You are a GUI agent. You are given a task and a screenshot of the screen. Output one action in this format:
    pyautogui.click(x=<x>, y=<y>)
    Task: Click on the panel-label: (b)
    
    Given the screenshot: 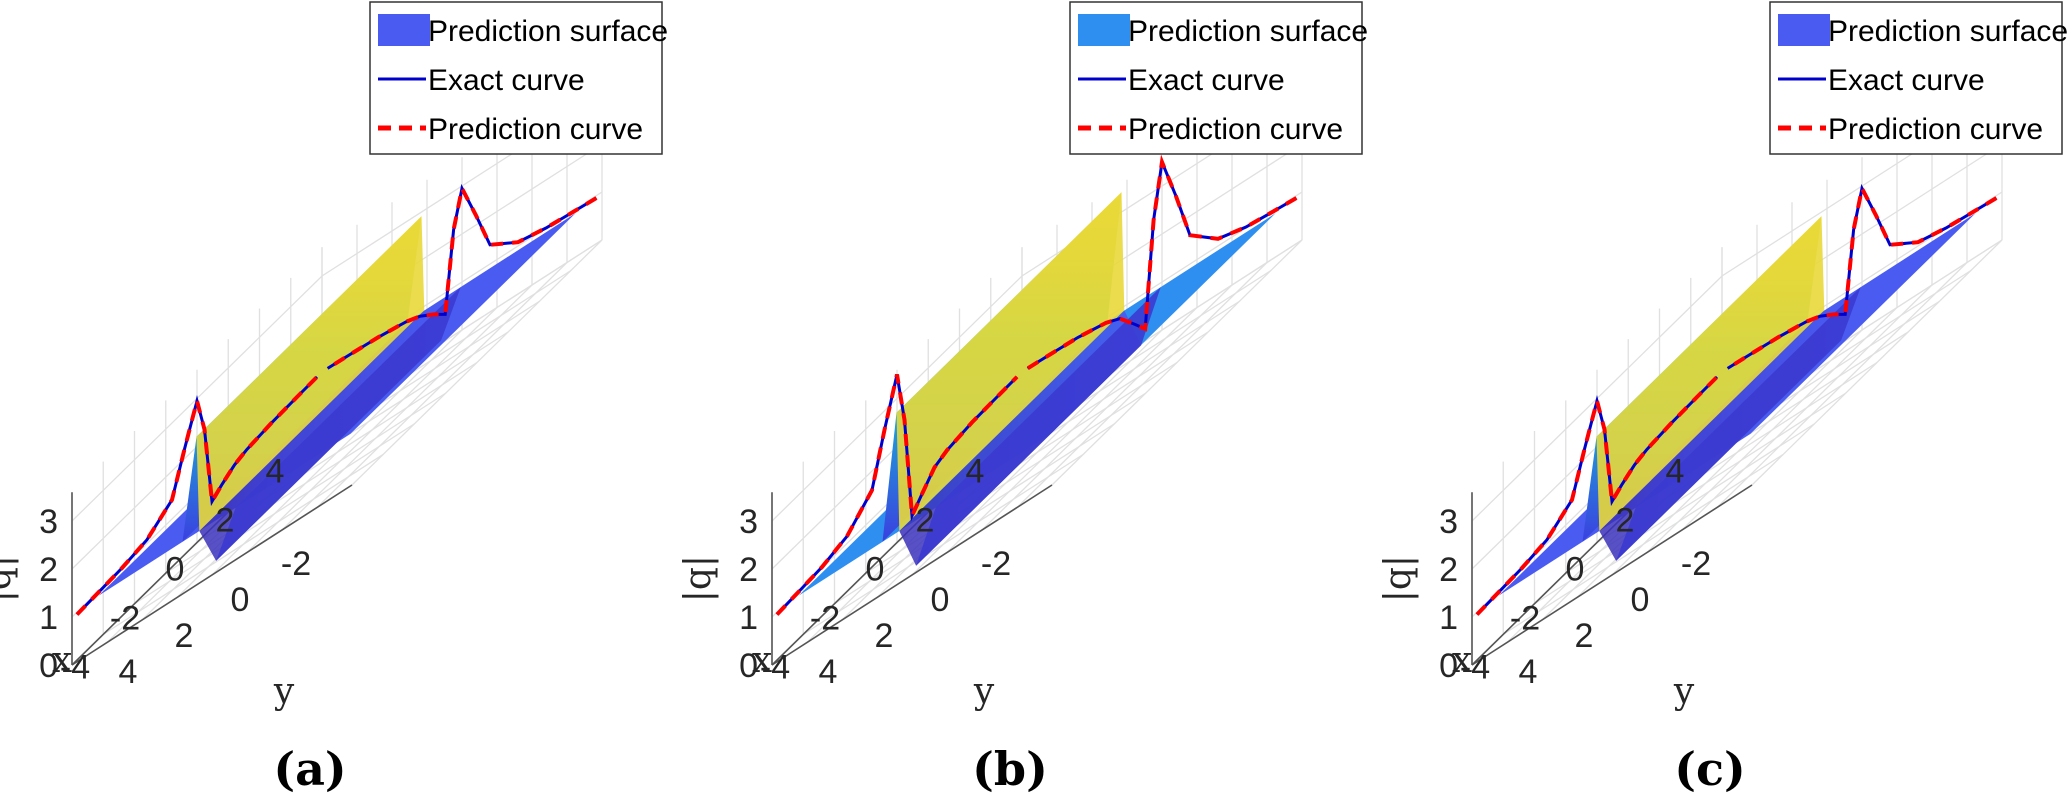 What is the action you would take?
    pyautogui.click(x=1010, y=769)
    